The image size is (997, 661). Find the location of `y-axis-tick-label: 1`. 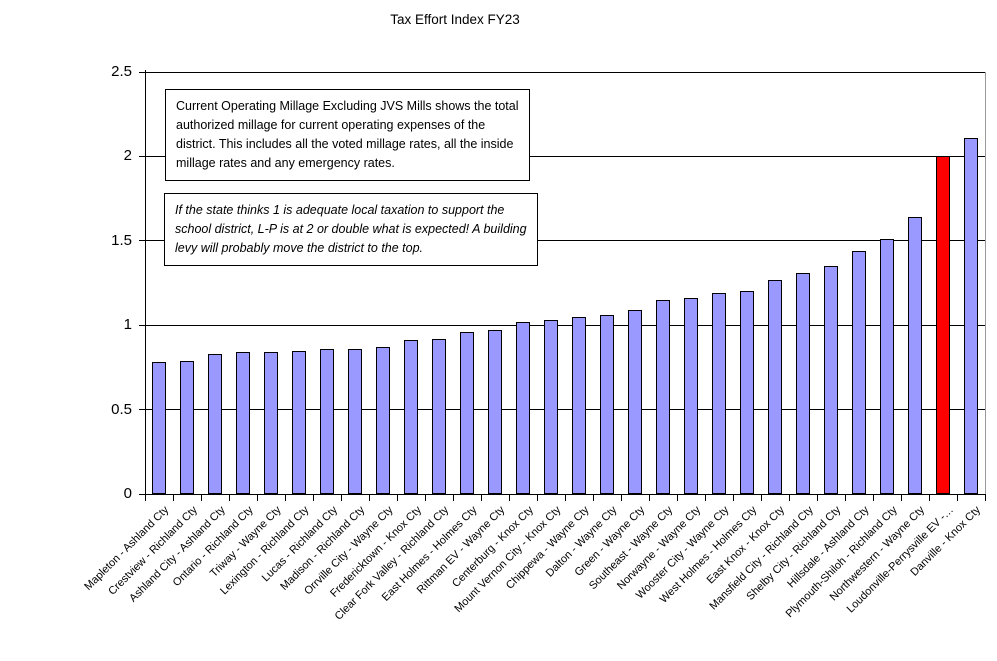

y-axis-tick-label: 1 is located at coordinates (127, 325).